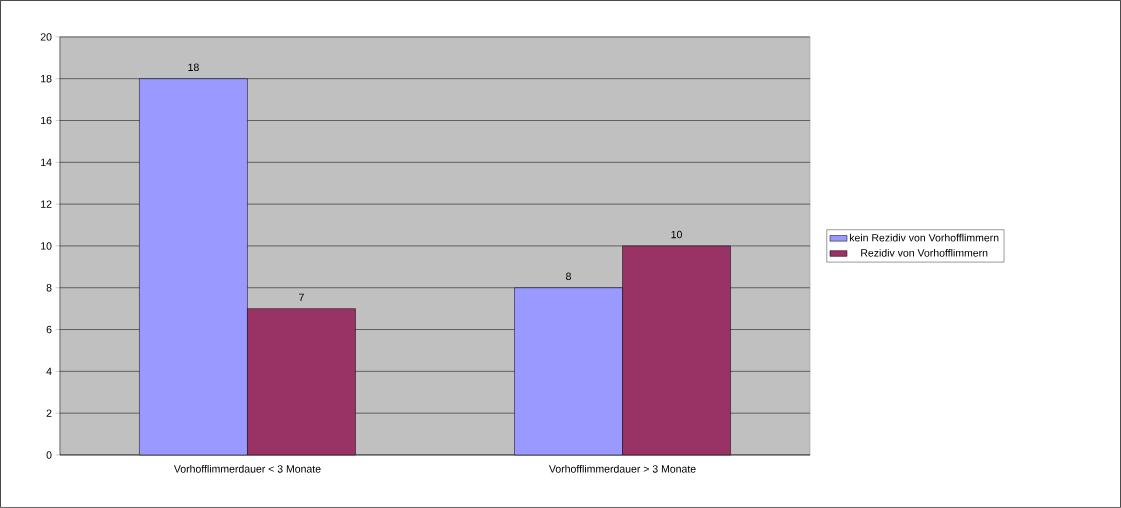 The height and width of the screenshot is (508, 1121). I want to click on y-tick-label: 0, so click(49, 455).